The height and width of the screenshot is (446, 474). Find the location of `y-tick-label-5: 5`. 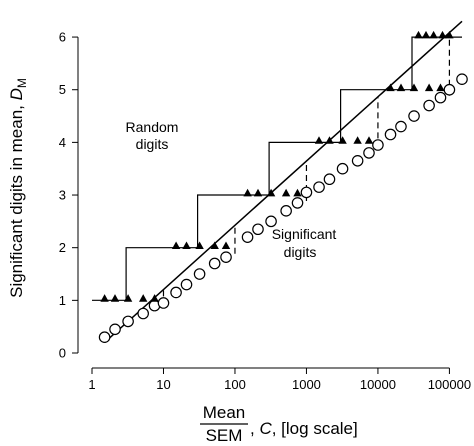

y-tick-label-5: 5 is located at coordinates (62, 89).